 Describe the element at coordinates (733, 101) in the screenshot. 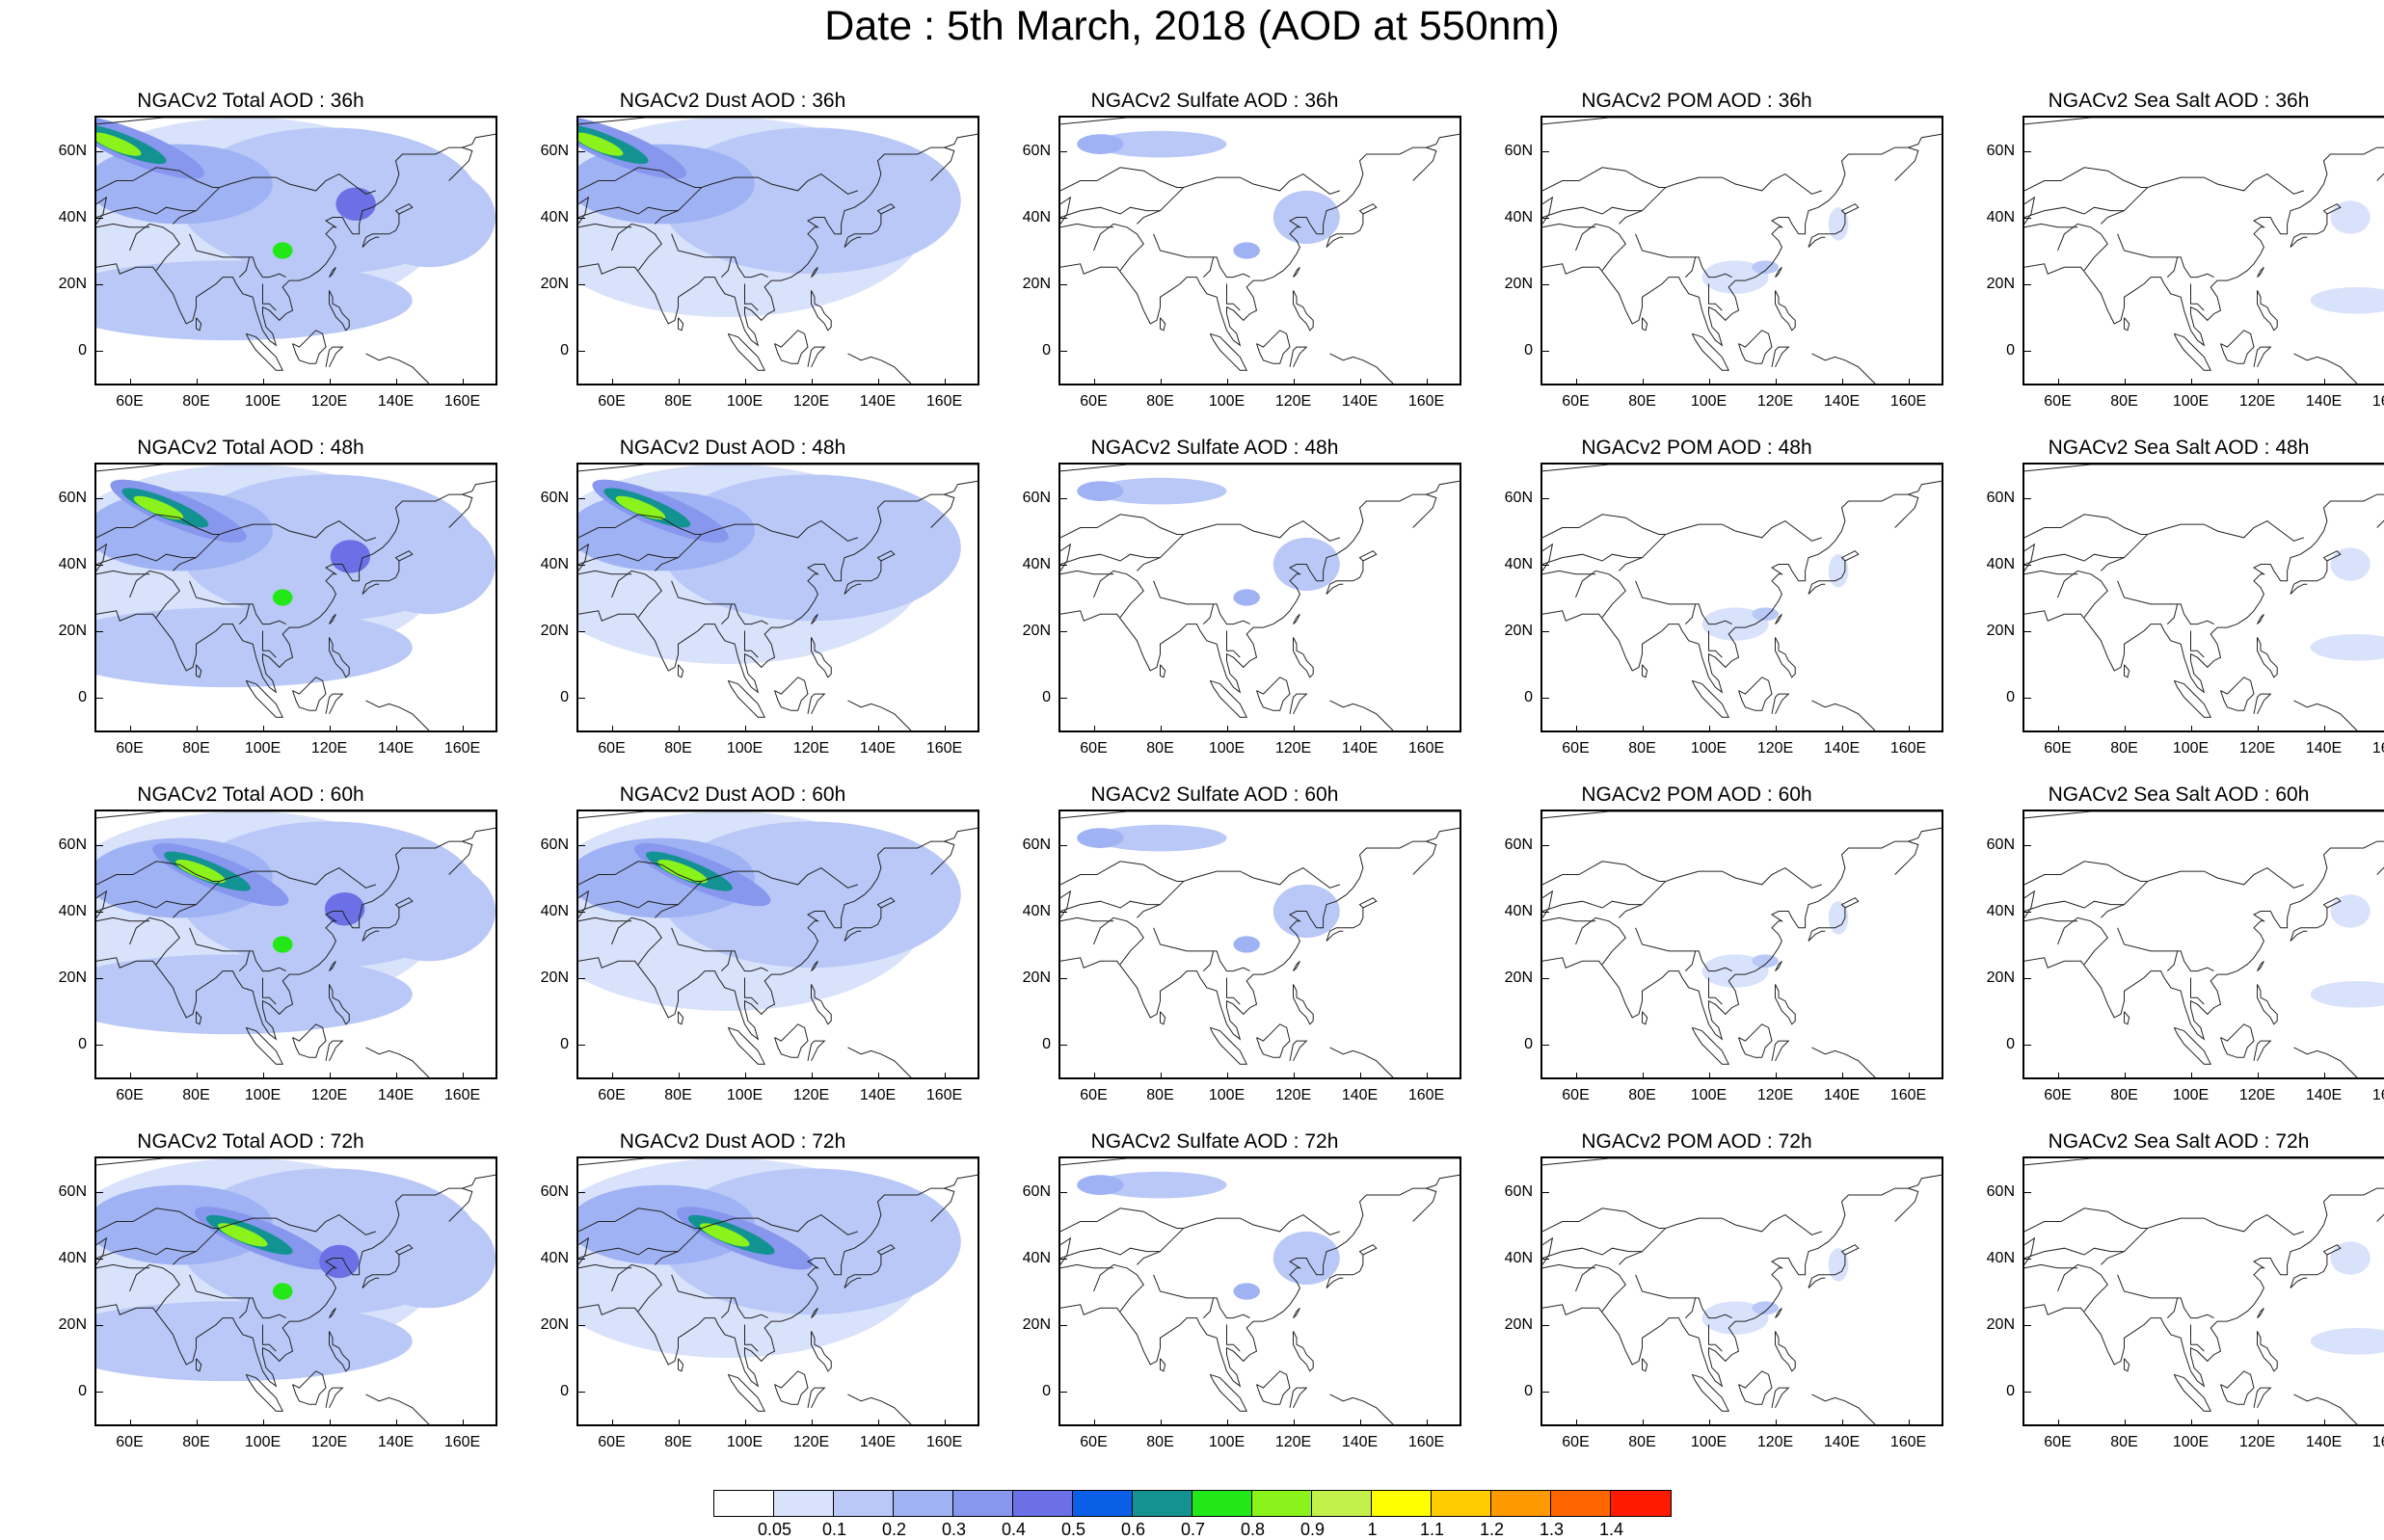

I see `panel-title: NGACv2 Dust AOD : 36h` at that location.